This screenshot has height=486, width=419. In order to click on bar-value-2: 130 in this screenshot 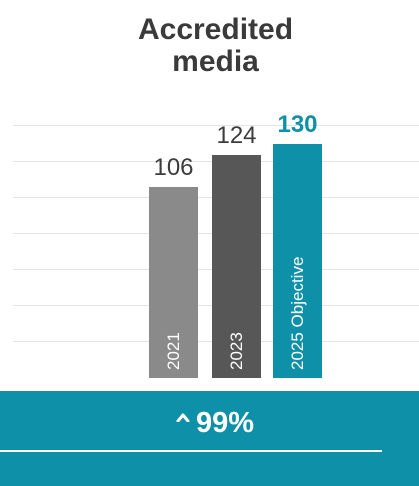, I will do `click(297, 124)`.